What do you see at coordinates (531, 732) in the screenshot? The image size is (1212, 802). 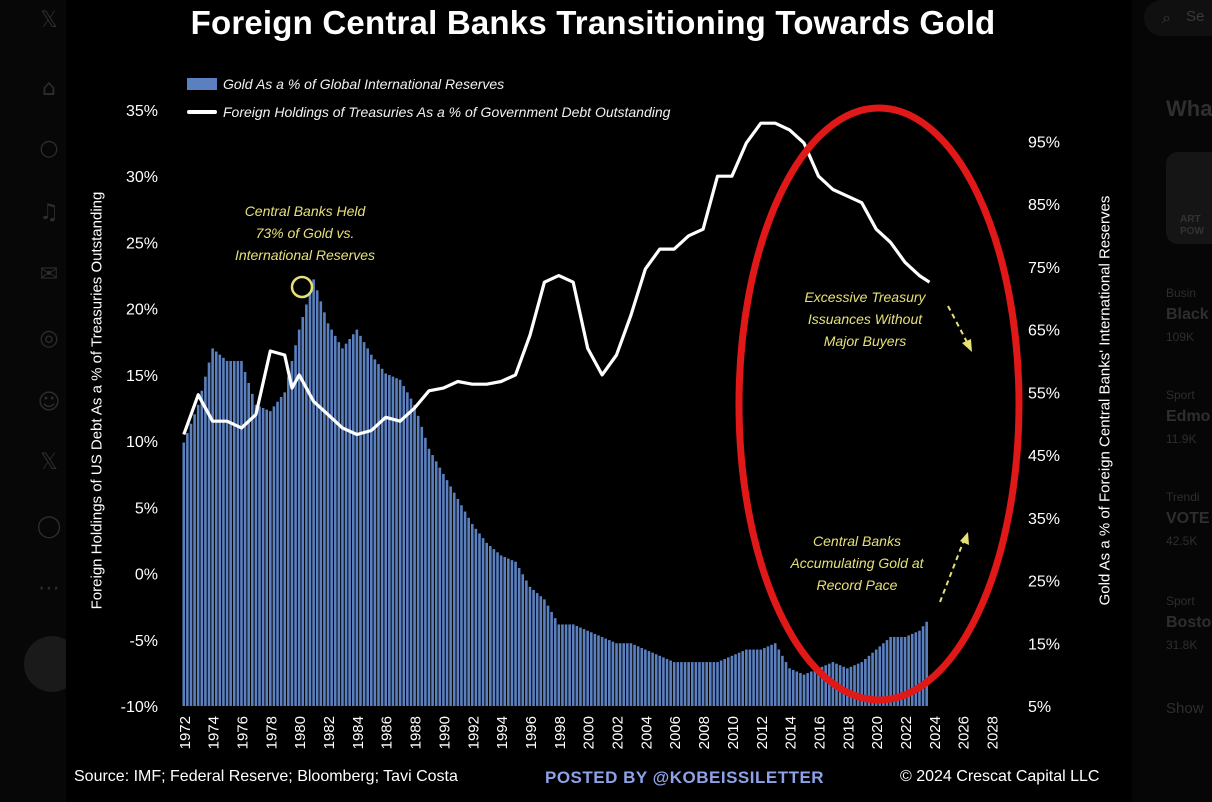 I see `x-tick-label: 1996` at bounding box center [531, 732].